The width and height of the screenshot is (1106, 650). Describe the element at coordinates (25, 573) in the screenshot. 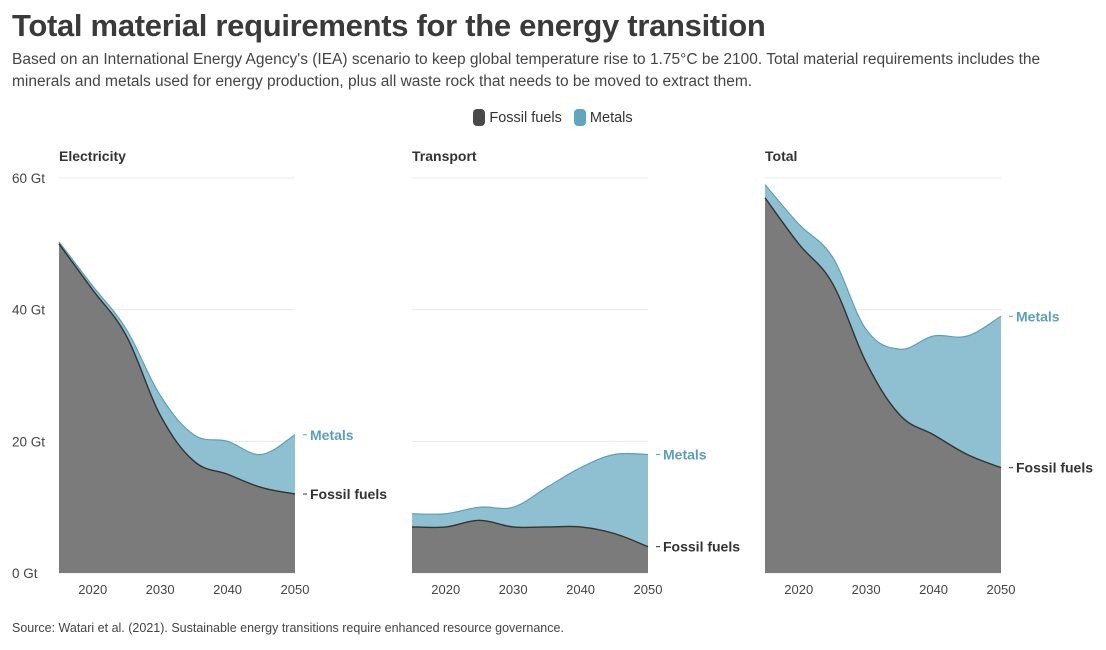

I see `y-tick-label: 0 Gt` at that location.